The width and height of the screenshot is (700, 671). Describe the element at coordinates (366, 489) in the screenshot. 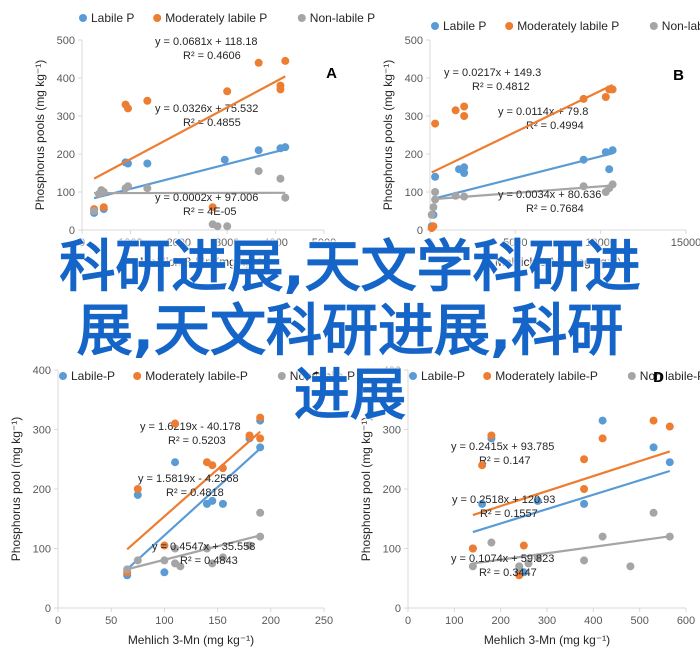

I see `y-axis-label: Phosphorus pool (mg kg⁻¹)` at that location.